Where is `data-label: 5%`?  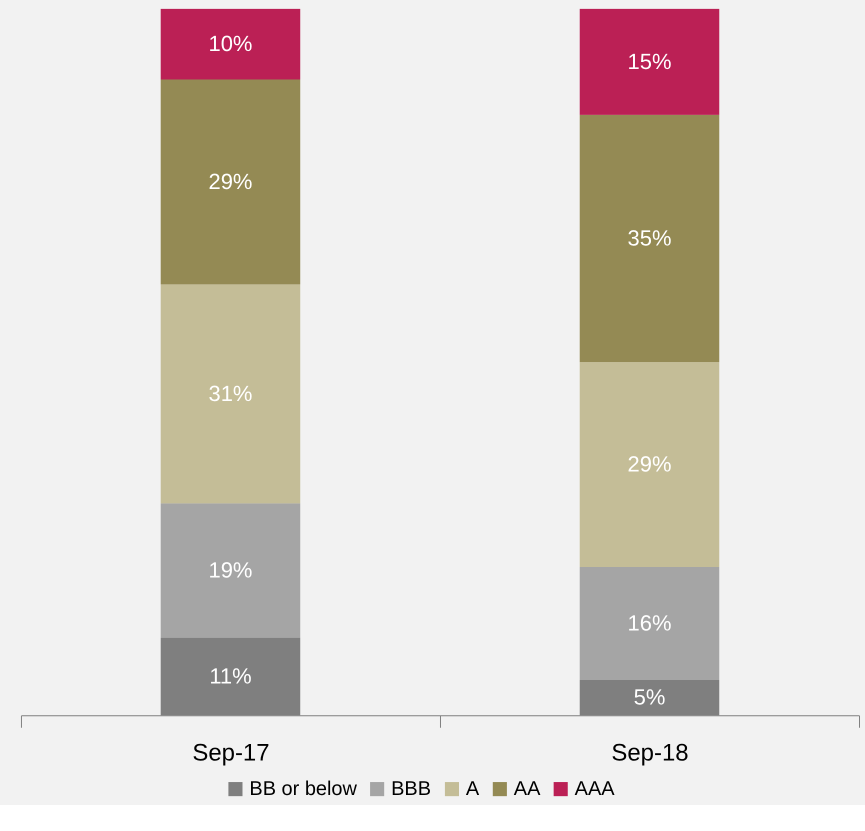 data-label: 5% is located at coordinates (650, 697).